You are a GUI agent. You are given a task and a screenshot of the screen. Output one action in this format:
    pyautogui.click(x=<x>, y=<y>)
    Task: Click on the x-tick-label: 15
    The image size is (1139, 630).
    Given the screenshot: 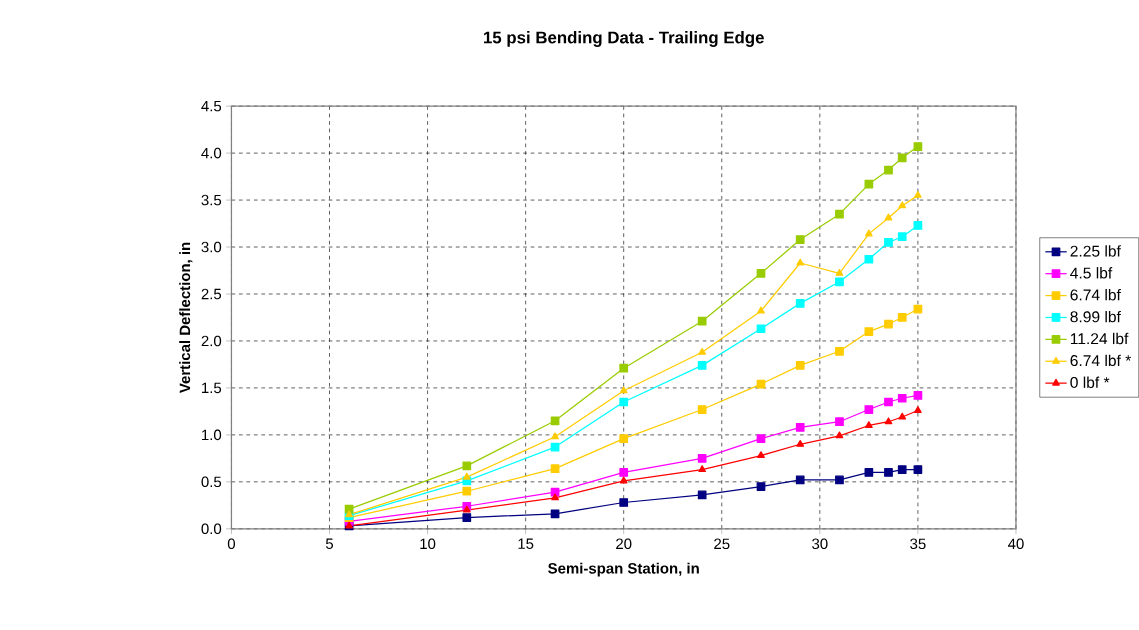 What is the action you would take?
    pyautogui.click(x=526, y=543)
    